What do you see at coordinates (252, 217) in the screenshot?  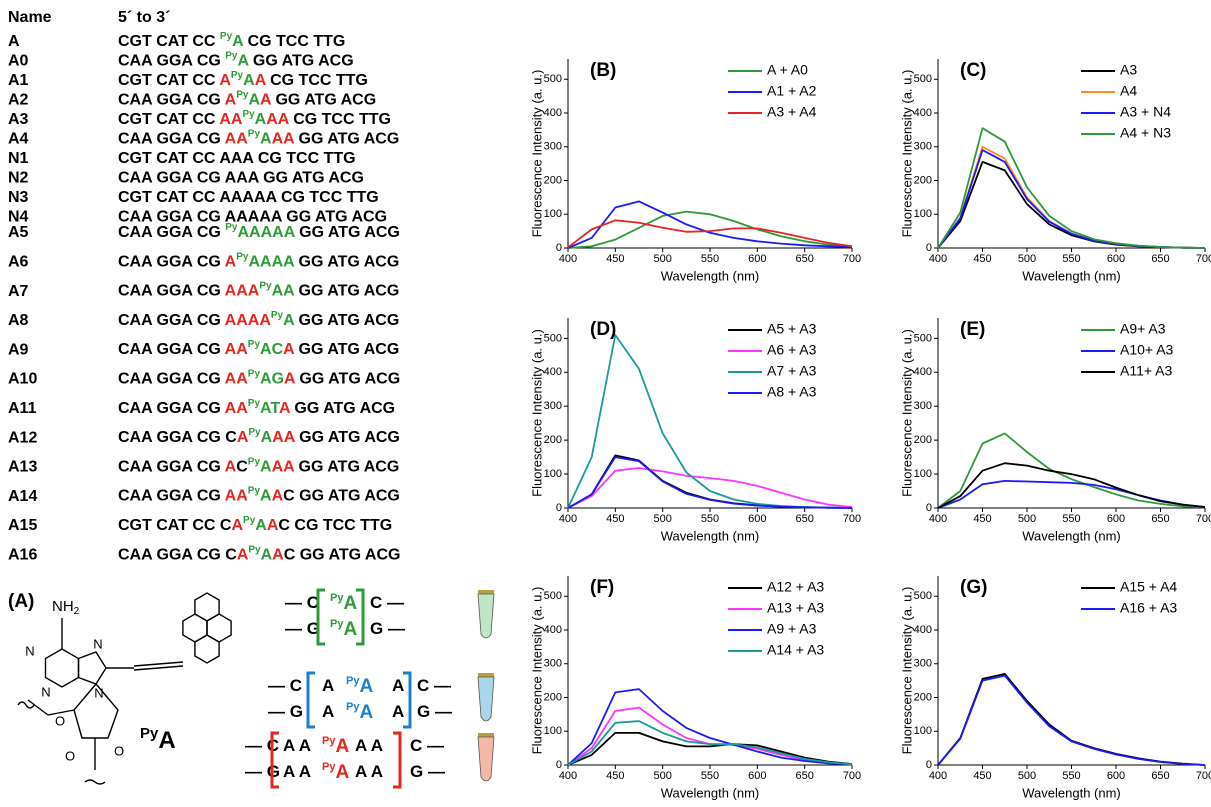 I see `sequence: CAA GGA CG AAAAA GG ATG ACG` at bounding box center [252, 217].